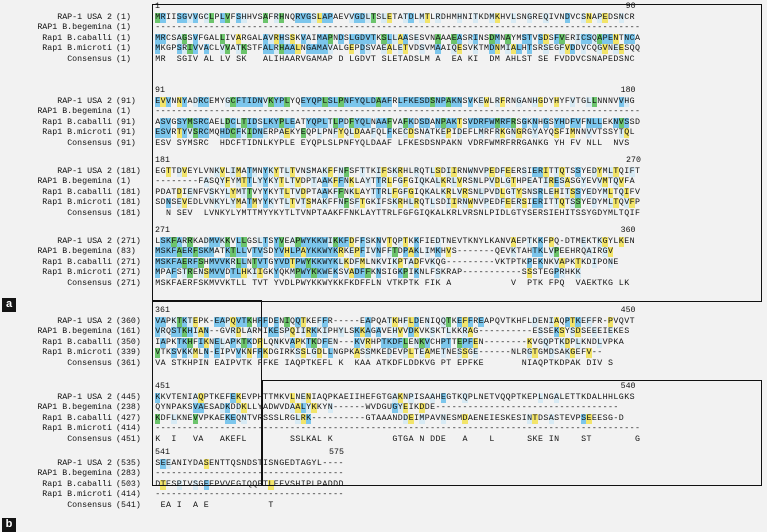 This screenshot has width=767, height=532. Describe the element at coordinates (89, 59) in the screenshot. I see `sequence-name: Consensus` at that location.